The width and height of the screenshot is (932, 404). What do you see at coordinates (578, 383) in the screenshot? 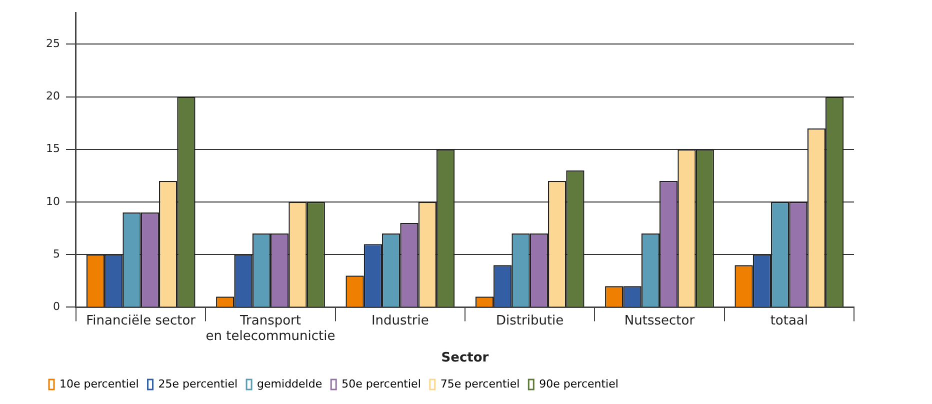
I see `legend-label: 90e percentiel` at bounding box center [578, 383].